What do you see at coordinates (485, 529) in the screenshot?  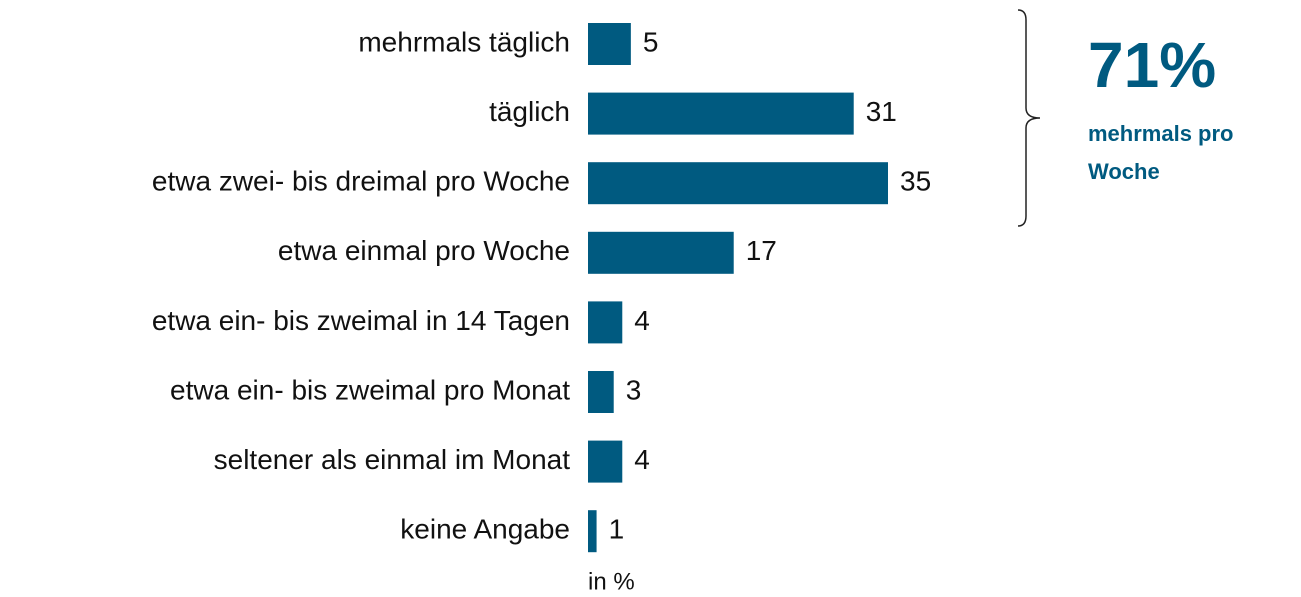 I see `category-label: keine Angabe` at bounding box center [485, 529].